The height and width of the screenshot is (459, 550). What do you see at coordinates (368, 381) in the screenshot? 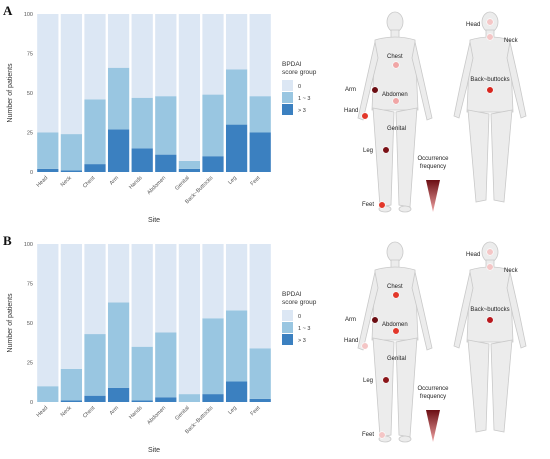
I see `leg-label: Leg` at bounding box center [368, 381].